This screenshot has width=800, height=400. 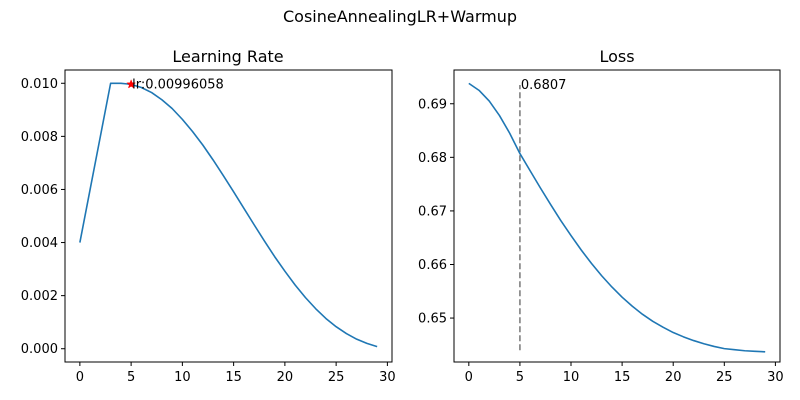 What do you see at coordinates (544, 85) in the screenshot?
I see `data-annotation-label: 0.6807` at bounding box center [544, 85].